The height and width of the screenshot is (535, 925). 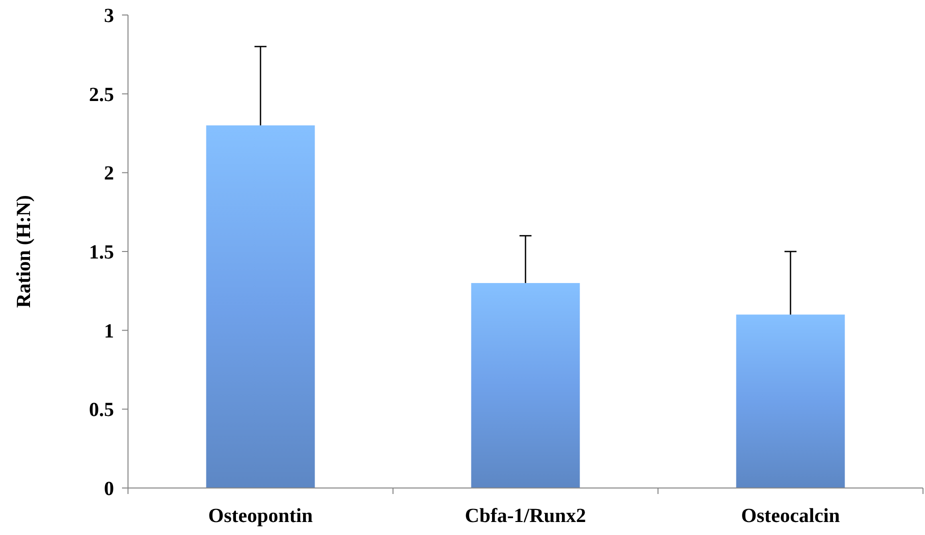 What do you see at coordinates (24, 251) in the screenshot?
I see `y-axis-title: Ration (H:N)` at bounding box center [24, 251].